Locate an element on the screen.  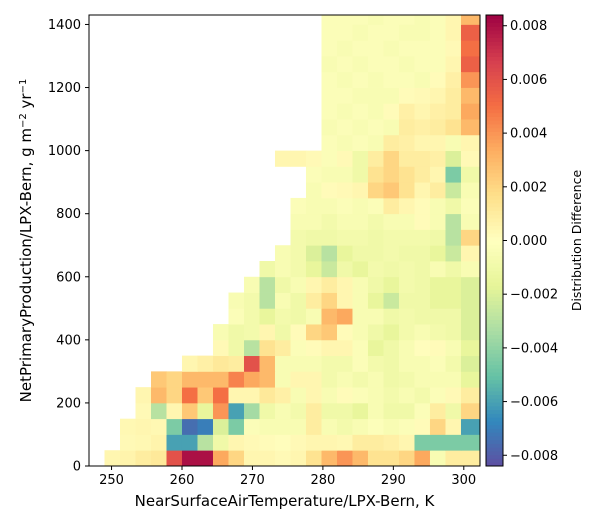
colorbar-tick-label: −0.002 is located at coordinates (534, 295).